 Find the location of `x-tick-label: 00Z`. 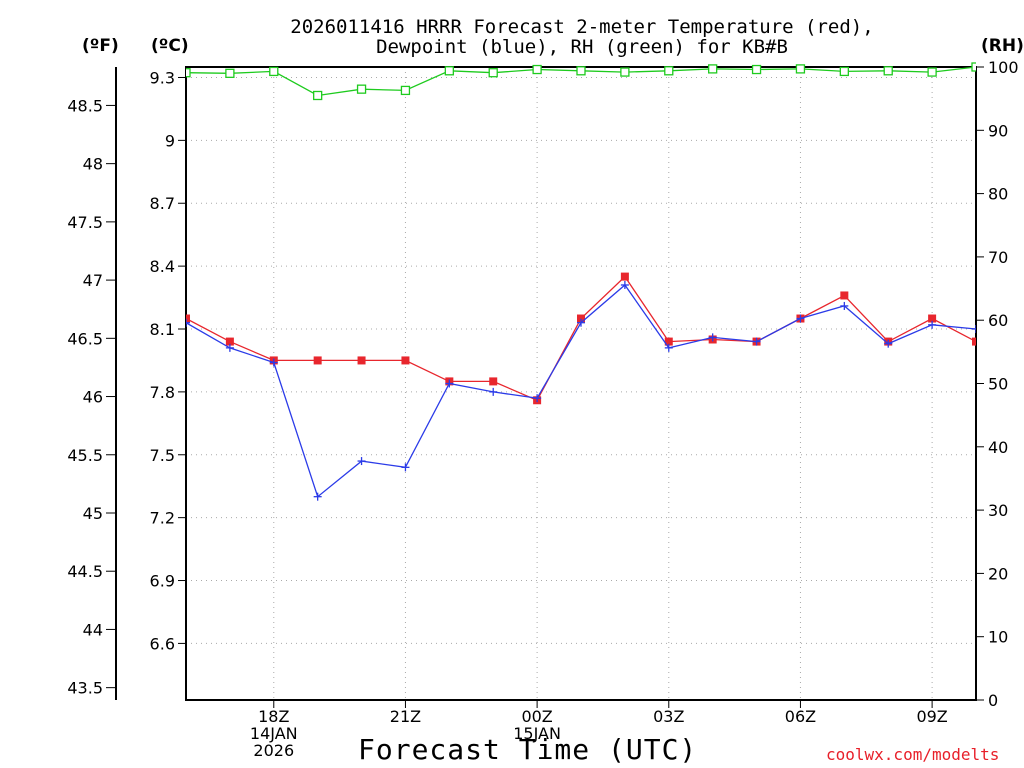

x-tick-label: 00Z is located at coordinates (536, 716).